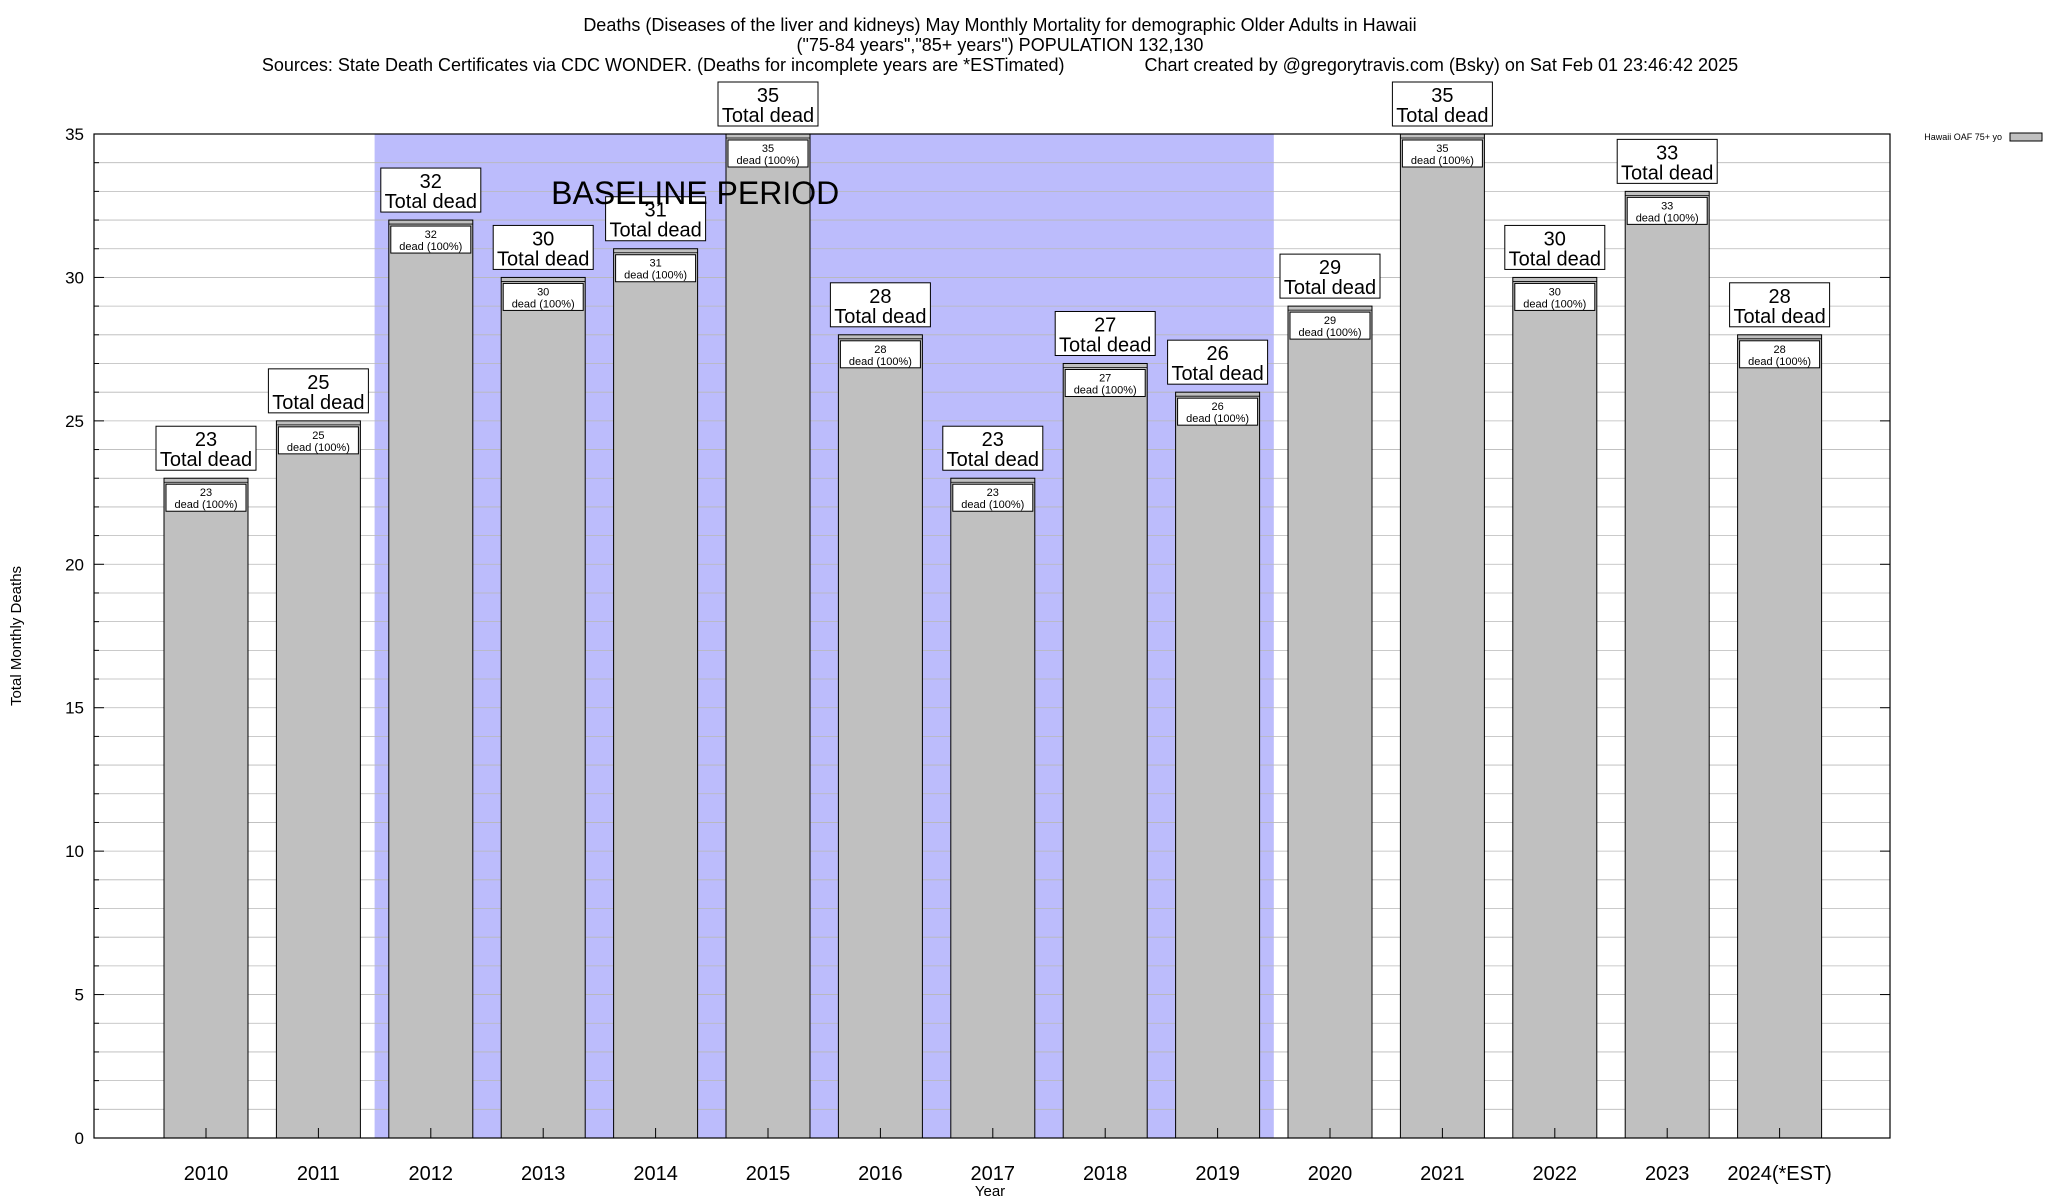  Describe the element at coordinates (1218, 765) in the screenshot. I see `bar-2019` at that location.